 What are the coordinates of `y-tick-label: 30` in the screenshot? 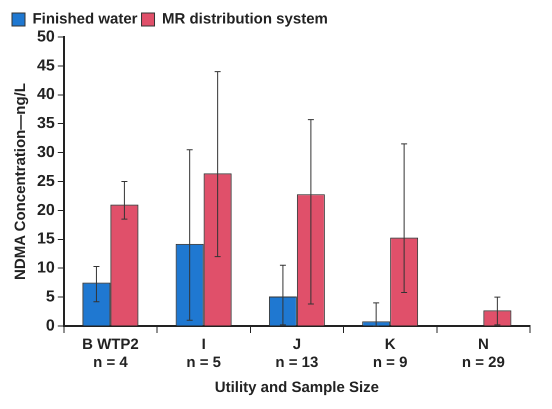 It's located at (46, 153).